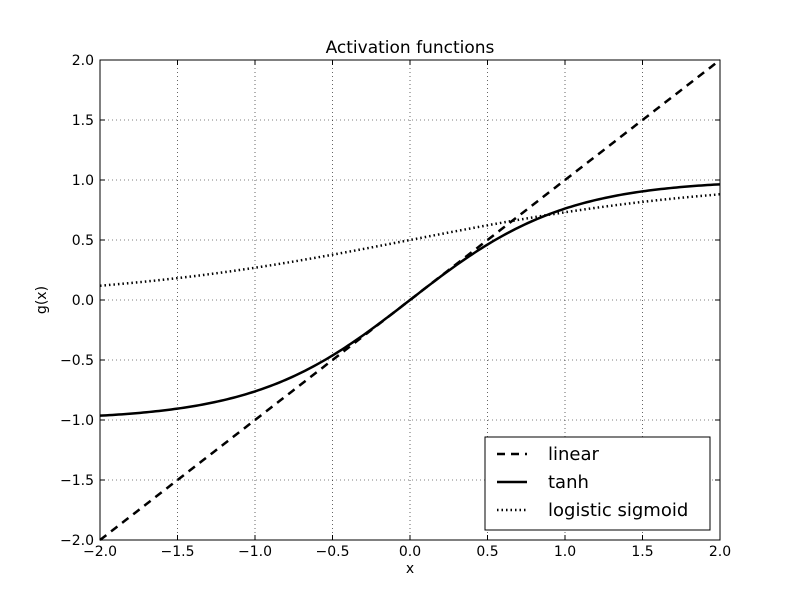 Image resolution: width=800 pixels, height=600 pixels. Describe the element at coordinates (592, 482) in the screenshot. I see `legend-items: linear tanh logistic sigmoid` at that location.